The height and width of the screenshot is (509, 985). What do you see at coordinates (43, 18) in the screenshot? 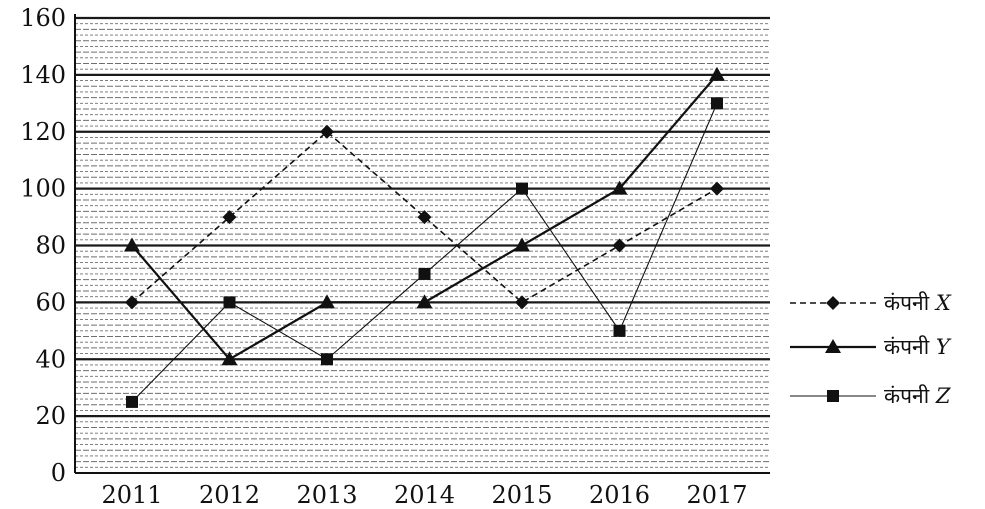
I see `y-tick-label: 160` at bounding box center [43, 18].